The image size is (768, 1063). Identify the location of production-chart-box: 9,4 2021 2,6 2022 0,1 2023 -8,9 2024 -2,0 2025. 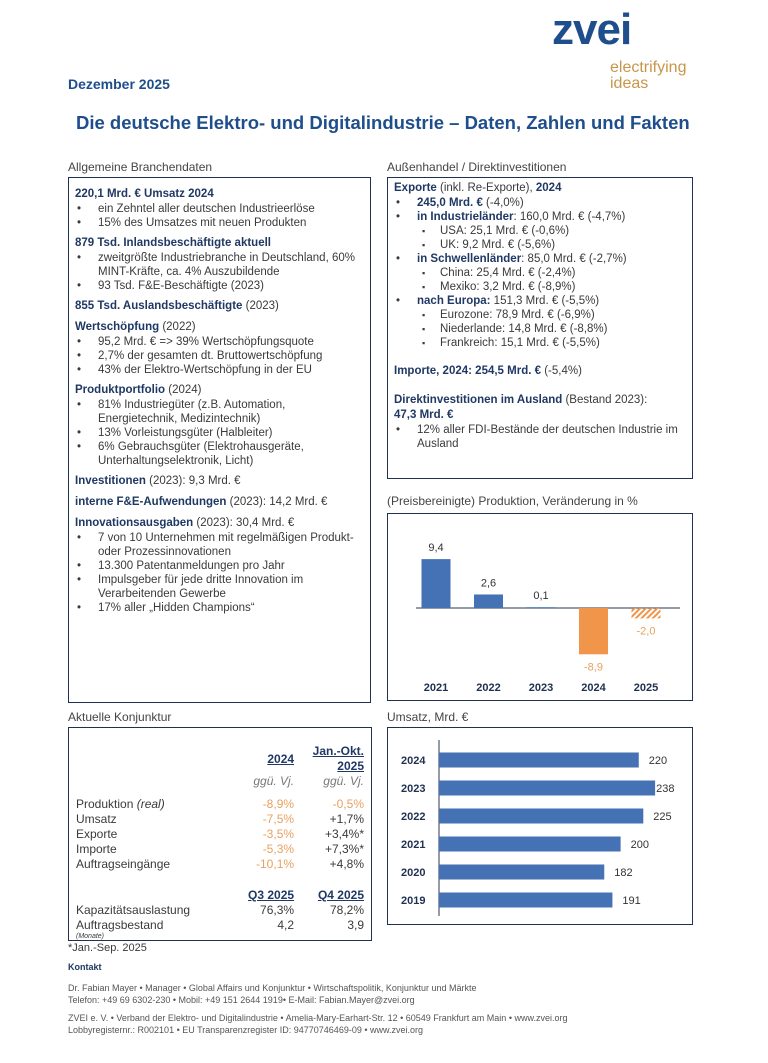
(540, 607).